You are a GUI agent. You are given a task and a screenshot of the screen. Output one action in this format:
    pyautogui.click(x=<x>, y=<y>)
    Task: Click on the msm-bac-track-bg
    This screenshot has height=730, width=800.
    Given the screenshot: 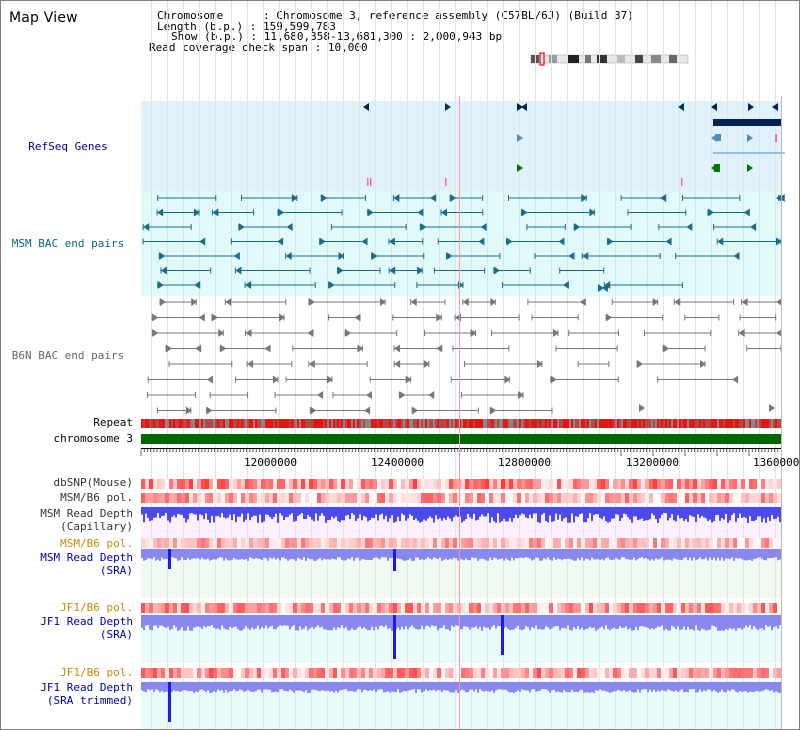 What is the action you would take?
    pyautogui.click(x=461, y=243)
    